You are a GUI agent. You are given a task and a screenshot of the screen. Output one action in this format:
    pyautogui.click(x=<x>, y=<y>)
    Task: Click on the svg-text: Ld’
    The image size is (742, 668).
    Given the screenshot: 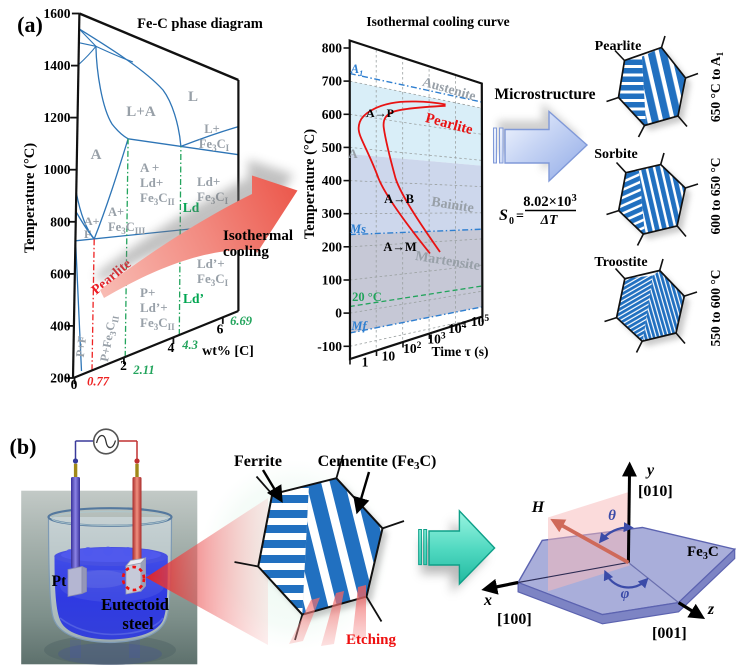 What is the action you would take?
    pyautogui.click(x=193, y=298)
    